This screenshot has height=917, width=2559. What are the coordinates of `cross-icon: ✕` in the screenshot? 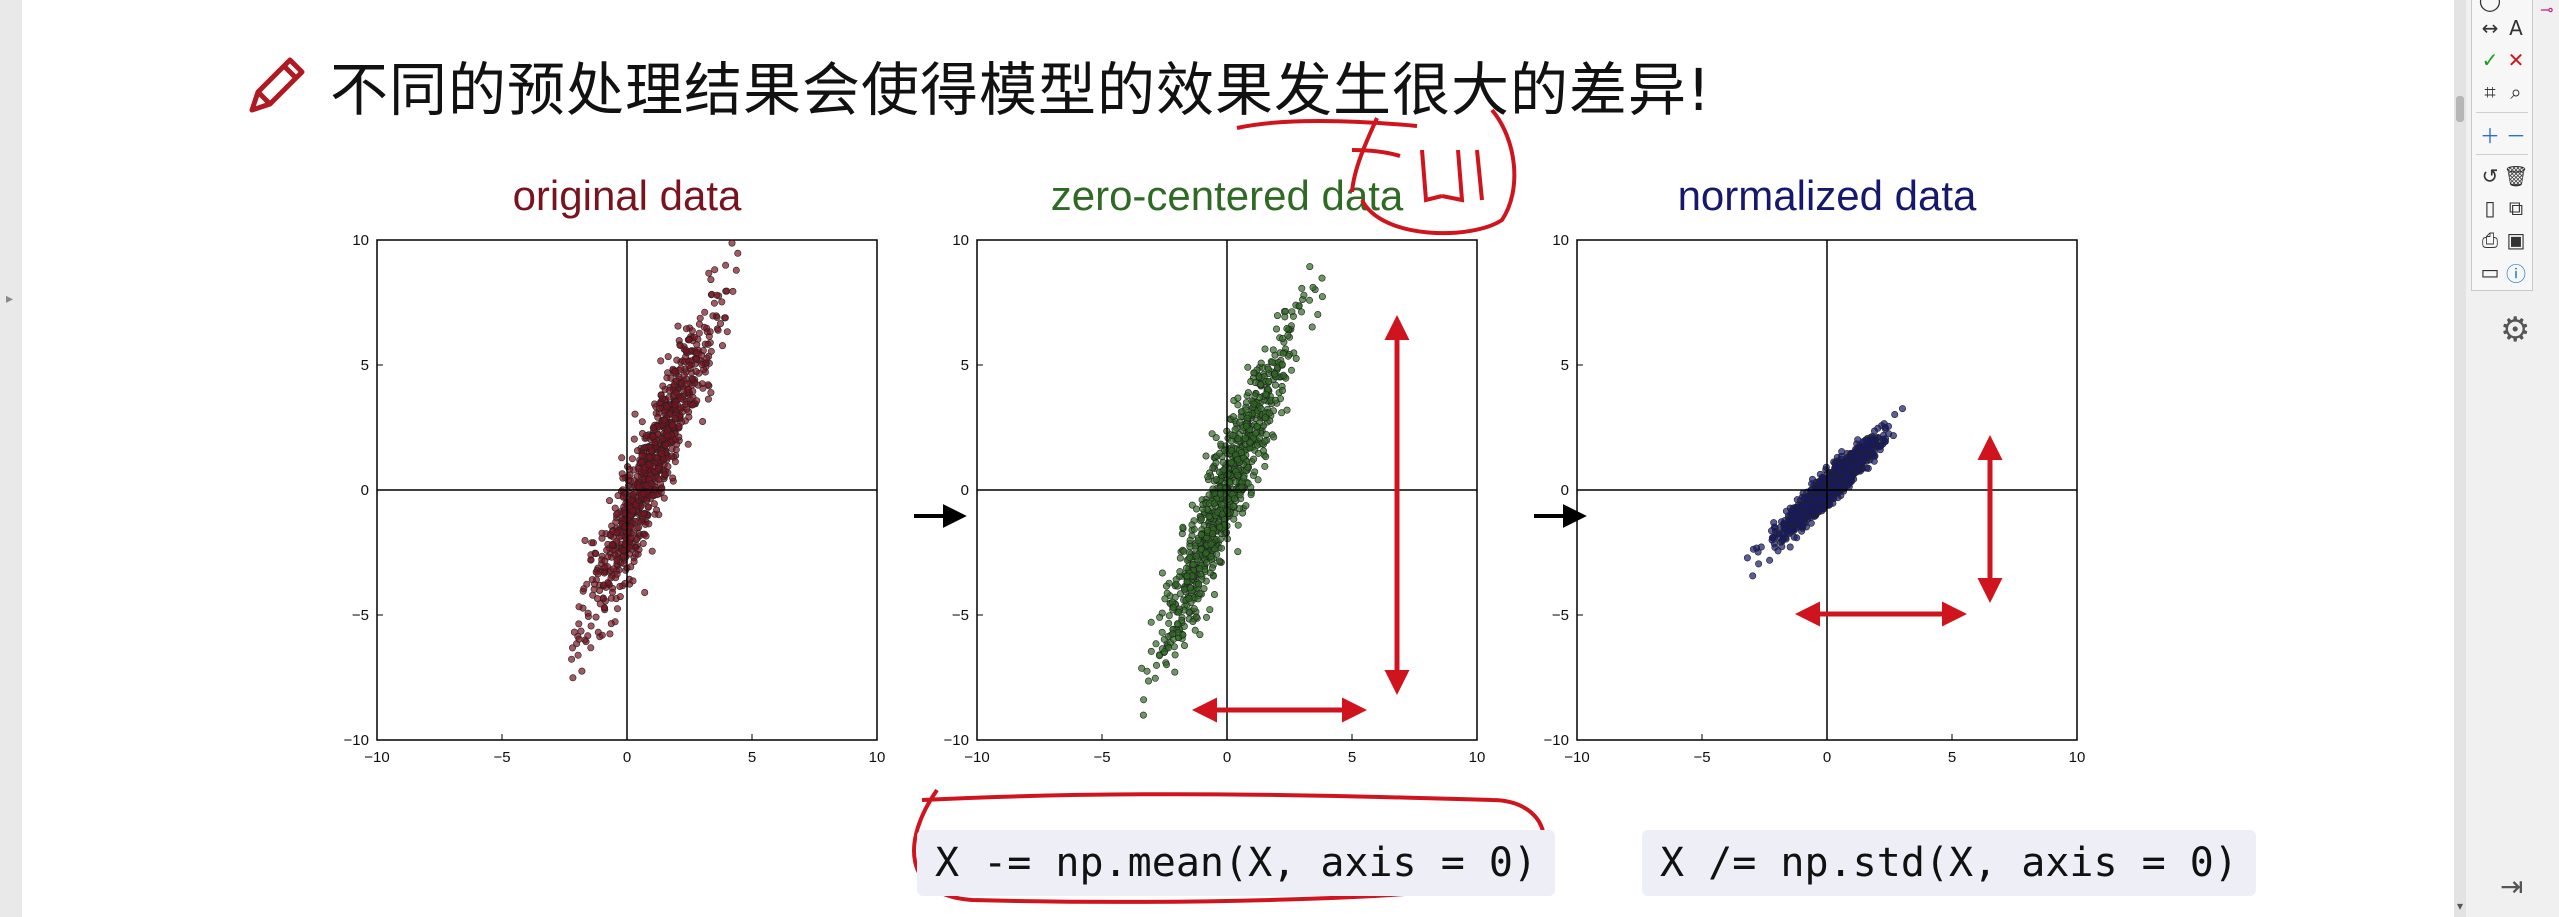 It's located at (2516, 60).